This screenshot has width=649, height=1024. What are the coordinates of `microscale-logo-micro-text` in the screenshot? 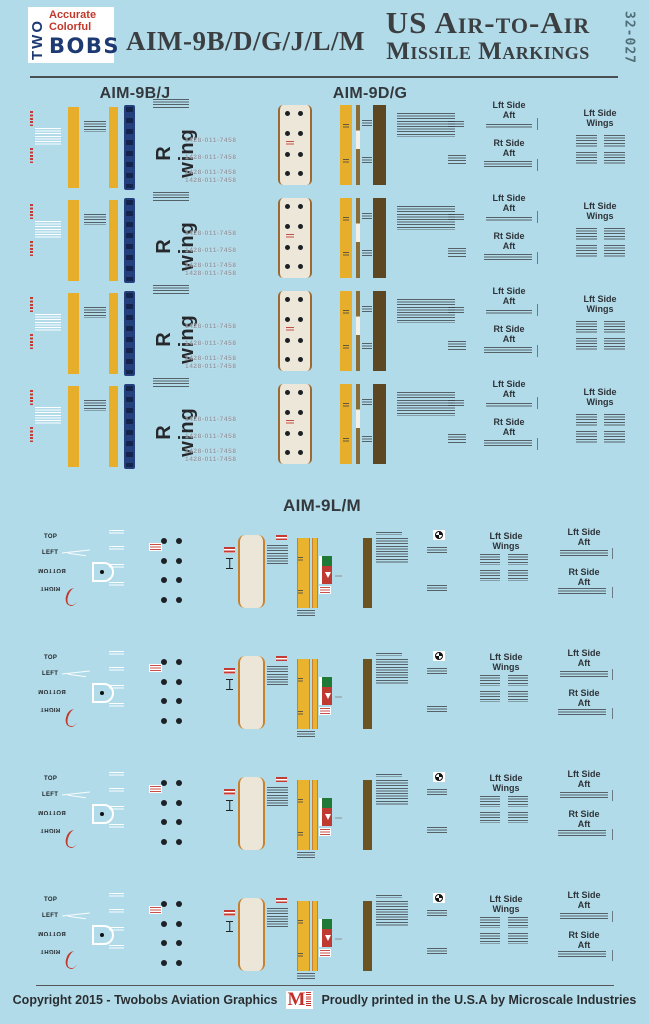 It's located at (309, 999).